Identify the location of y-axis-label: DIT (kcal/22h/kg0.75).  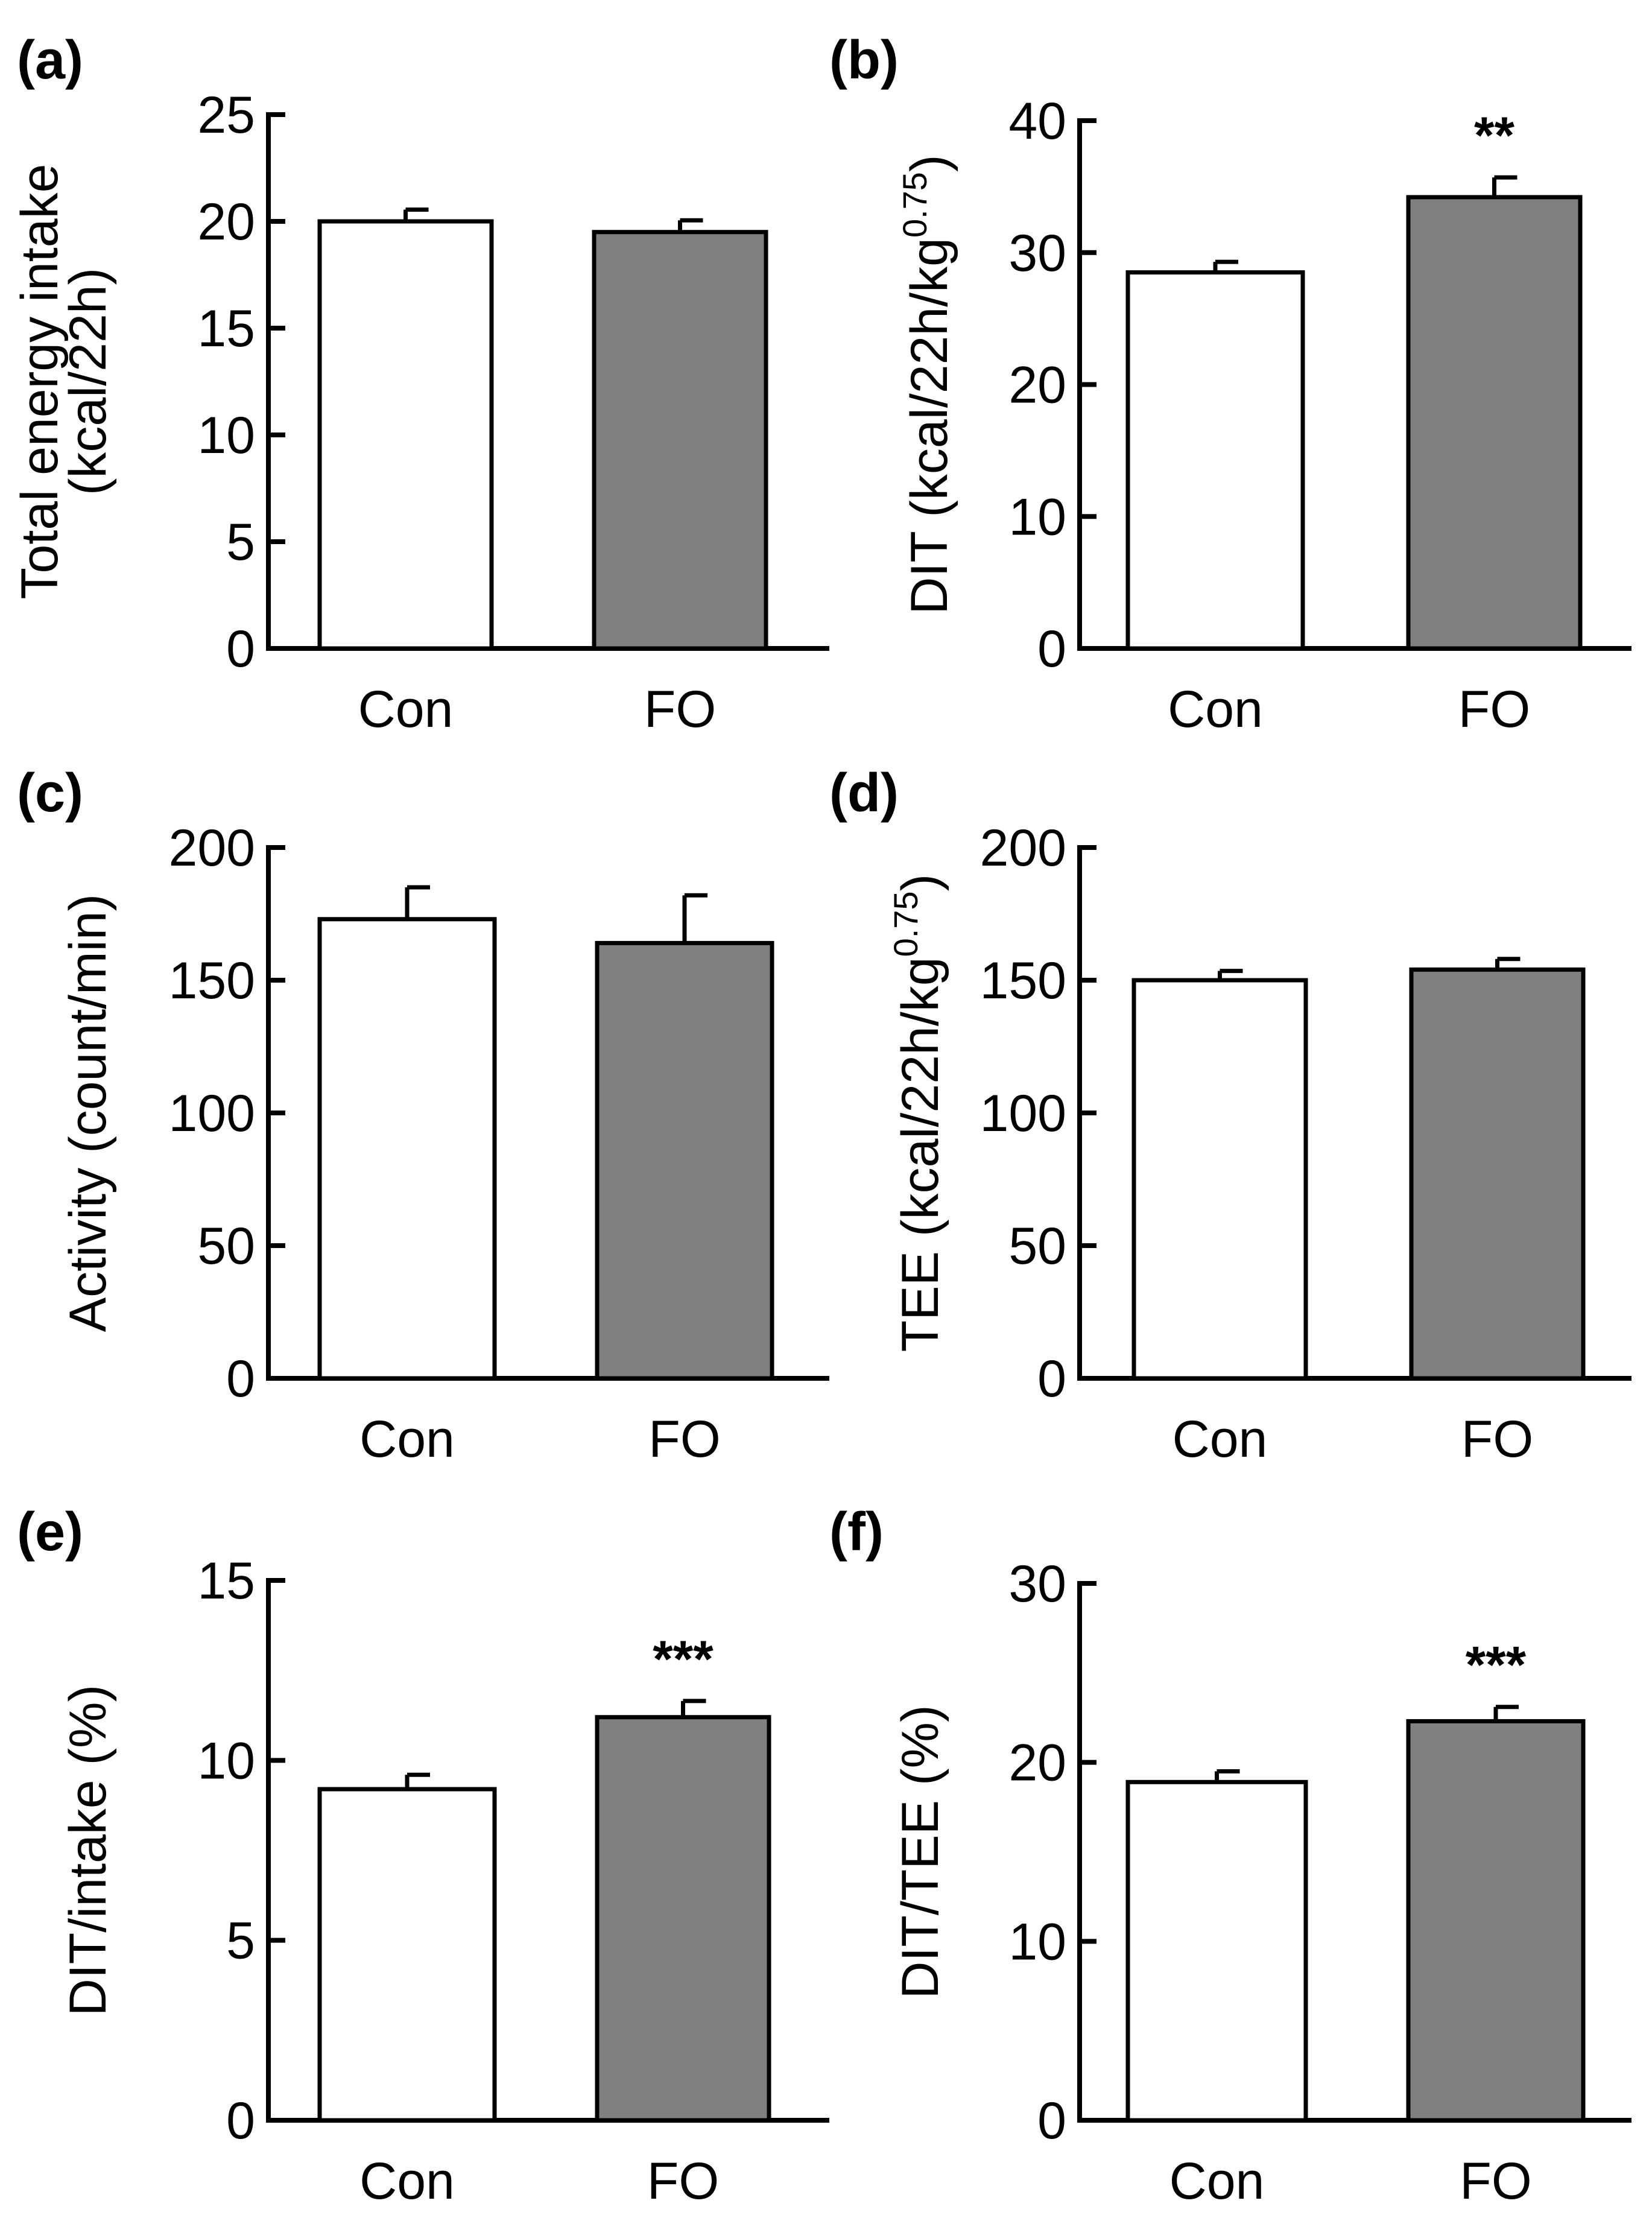
(927, 384).